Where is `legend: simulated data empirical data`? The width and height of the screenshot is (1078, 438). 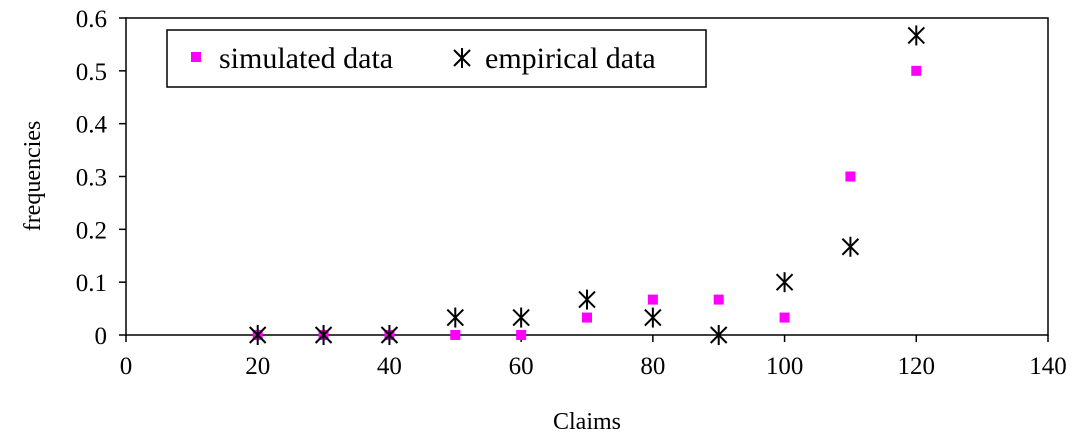
legend: simulated data empirical data is located at coordinates (436, 58).